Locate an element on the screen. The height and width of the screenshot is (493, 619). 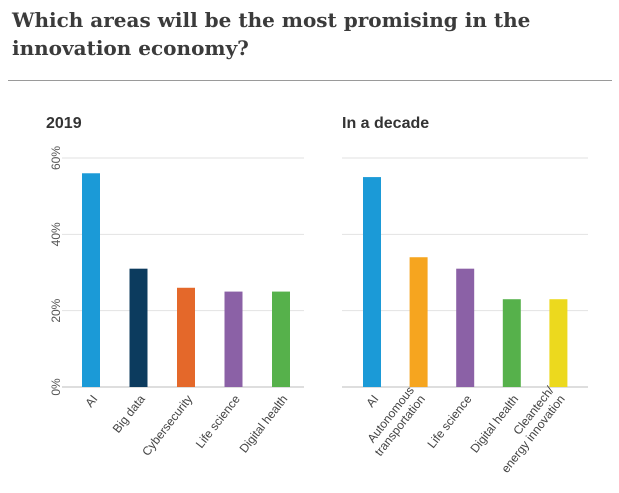
y-tick-label: 0% is located at coordinates (56, 387).